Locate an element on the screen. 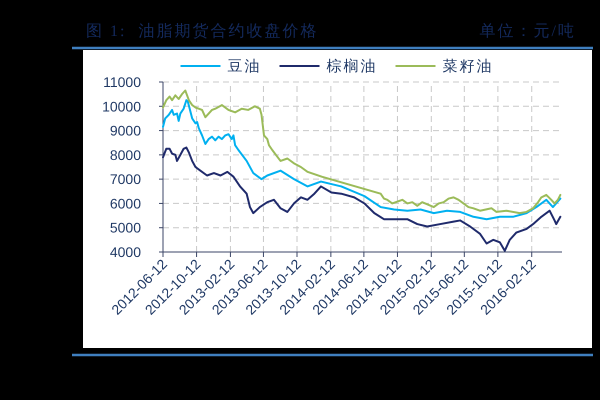 This screenshot has width=600, height=400. y-tick-label: 7000 is located at coordinates (126, 179).